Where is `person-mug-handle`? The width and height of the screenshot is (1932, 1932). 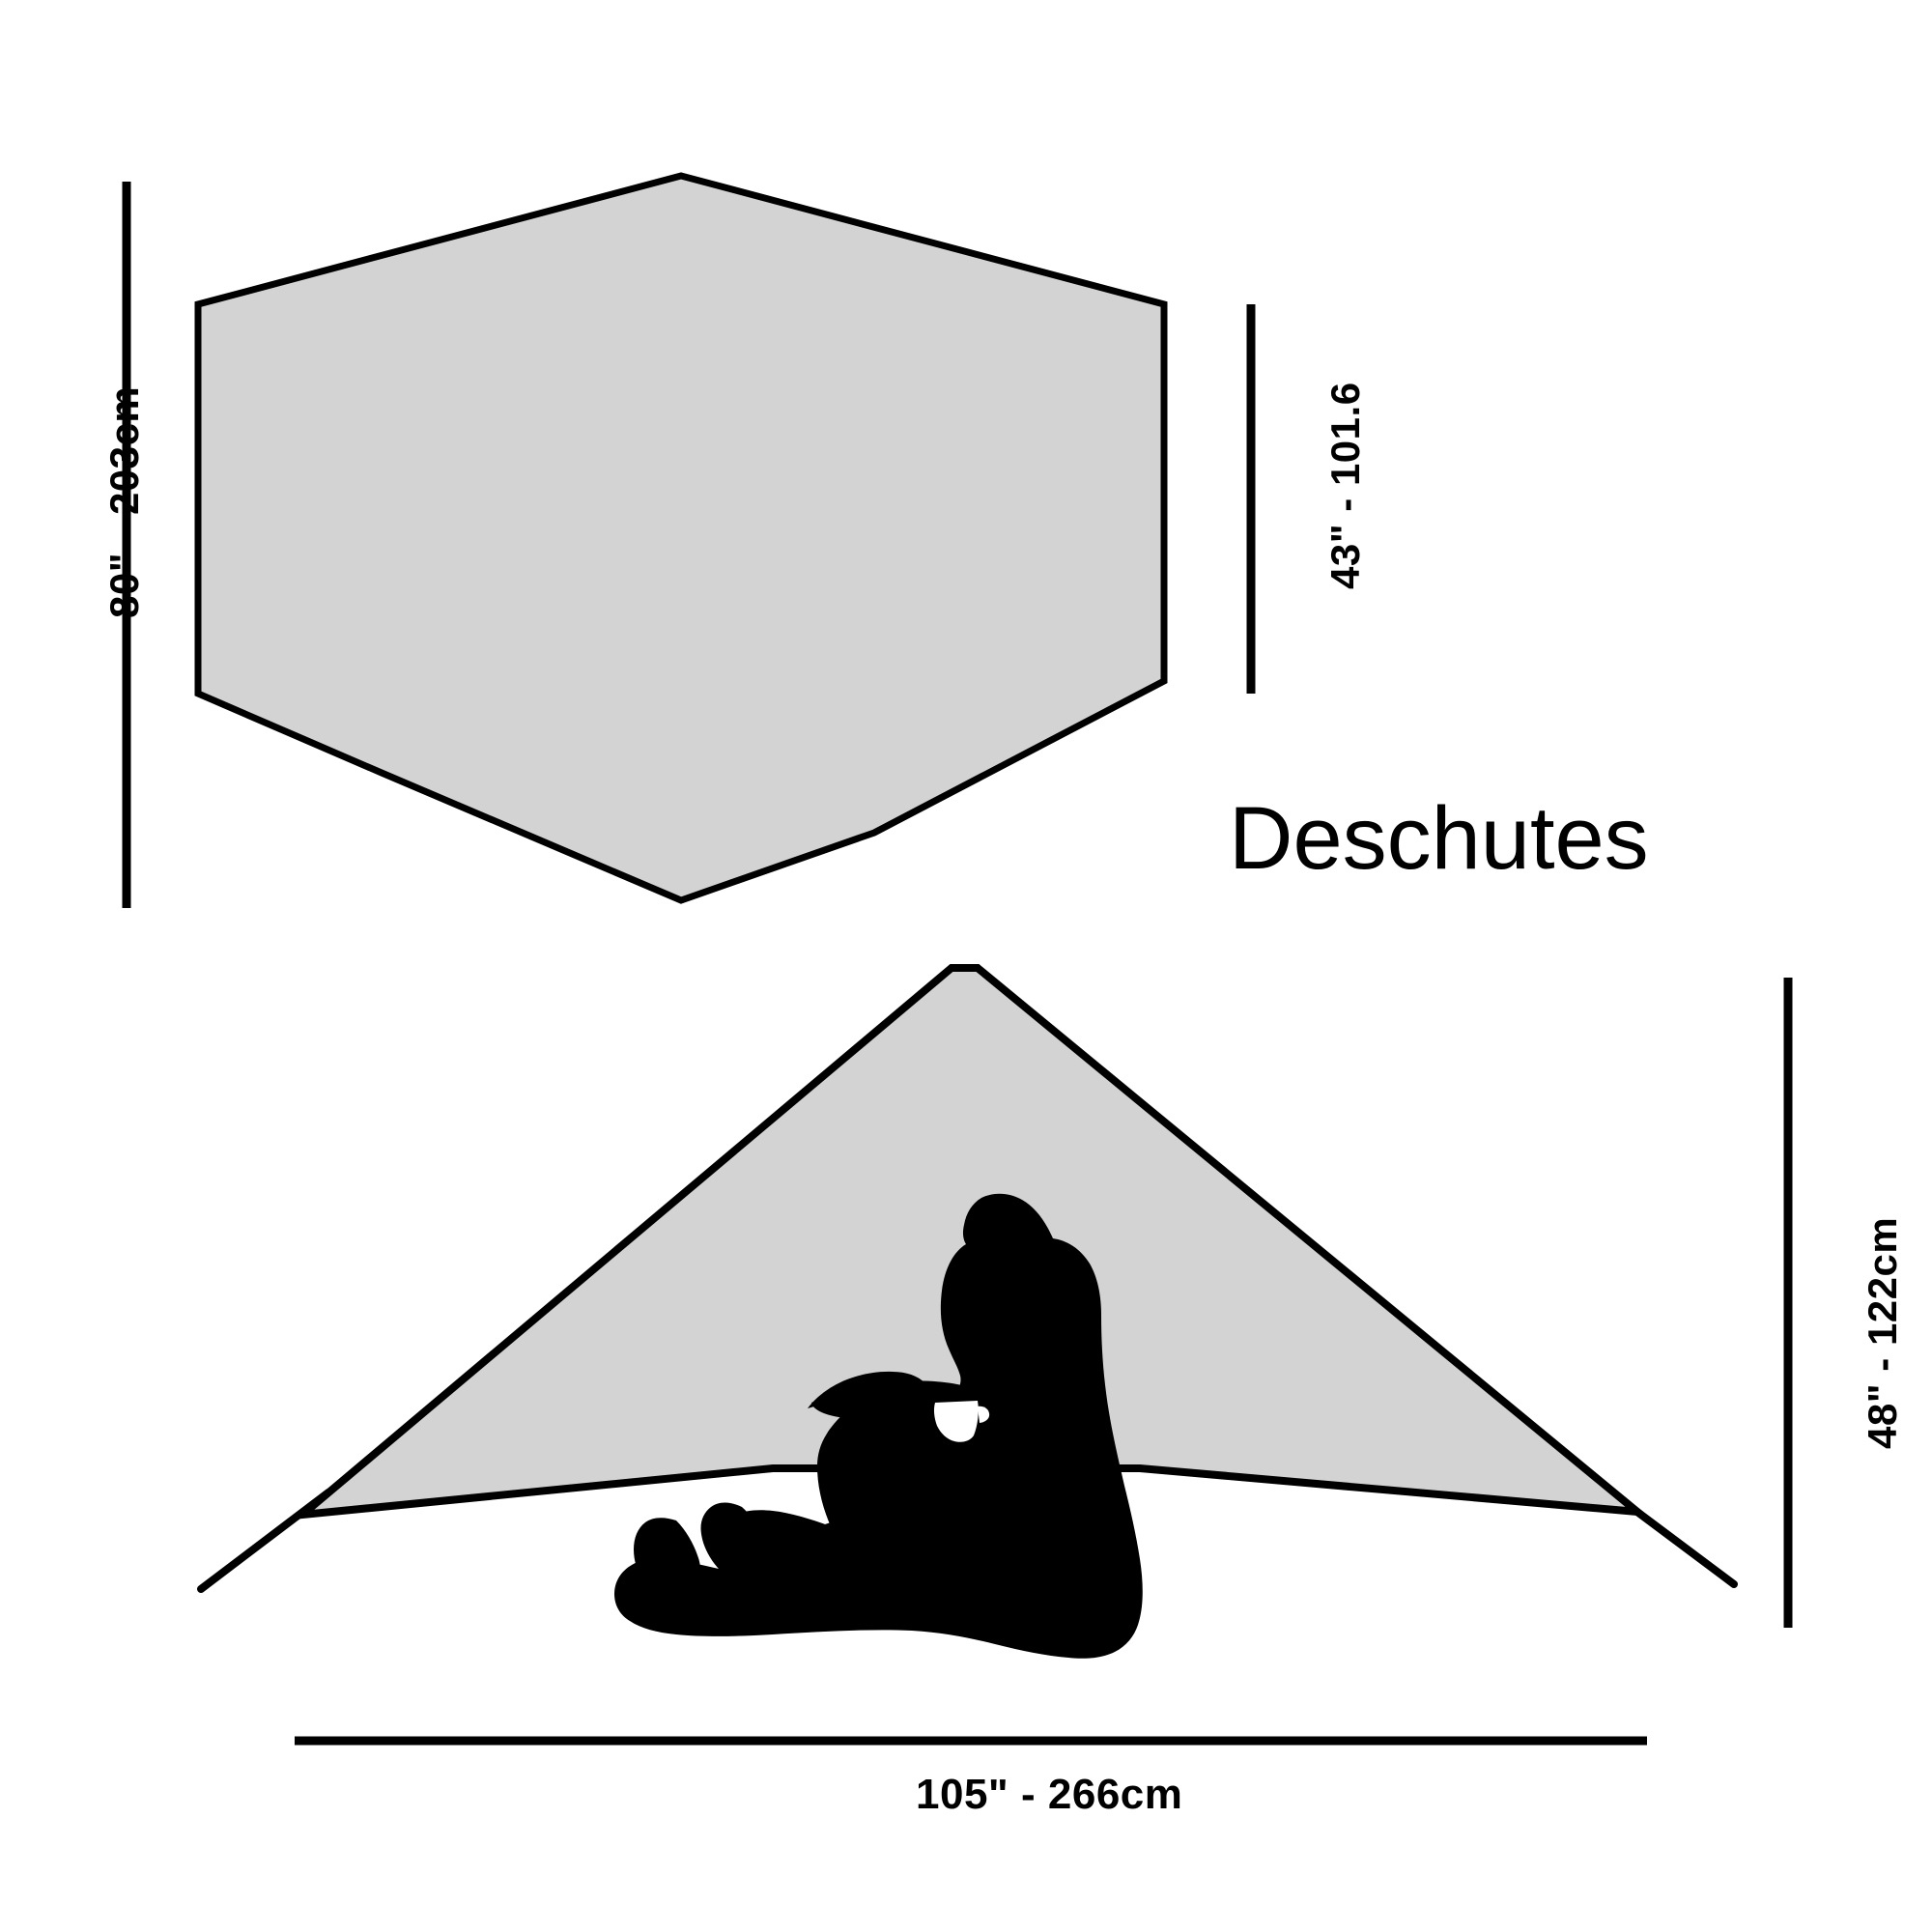
person-mug-handle is located at coordinates (984, 1414).